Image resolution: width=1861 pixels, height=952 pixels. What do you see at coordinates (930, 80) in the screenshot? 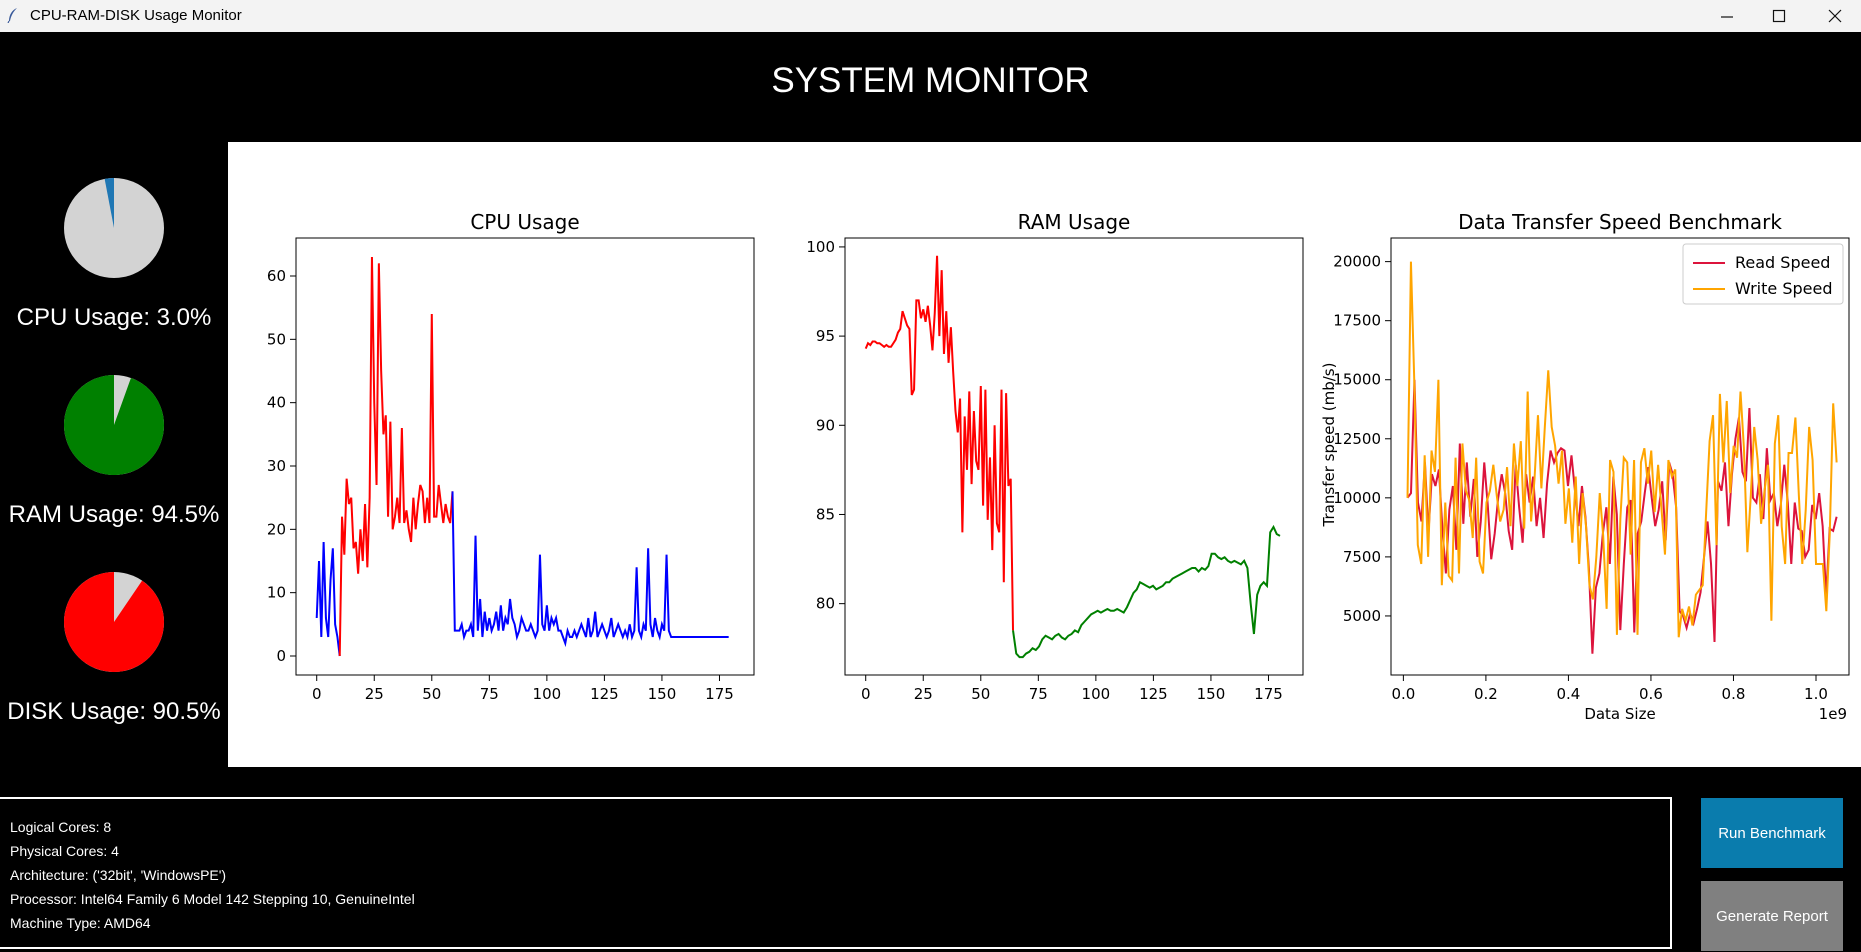
I see `page-title: SYSTEM MONITOR` at bounding box center [930, 80].